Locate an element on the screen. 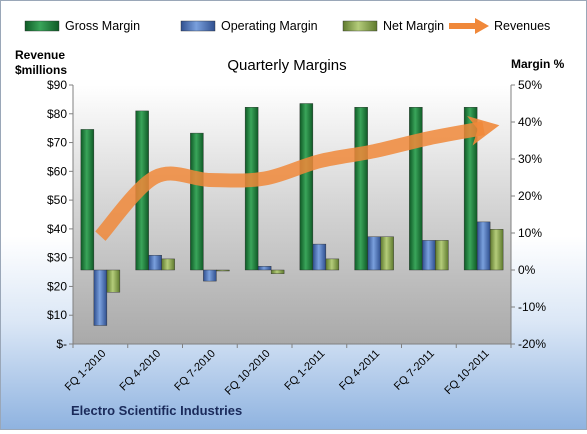 The width and height of the screenshot is (587, 434). x-tick-label: FQ 4-2010 is located at coordinates (141, 371).